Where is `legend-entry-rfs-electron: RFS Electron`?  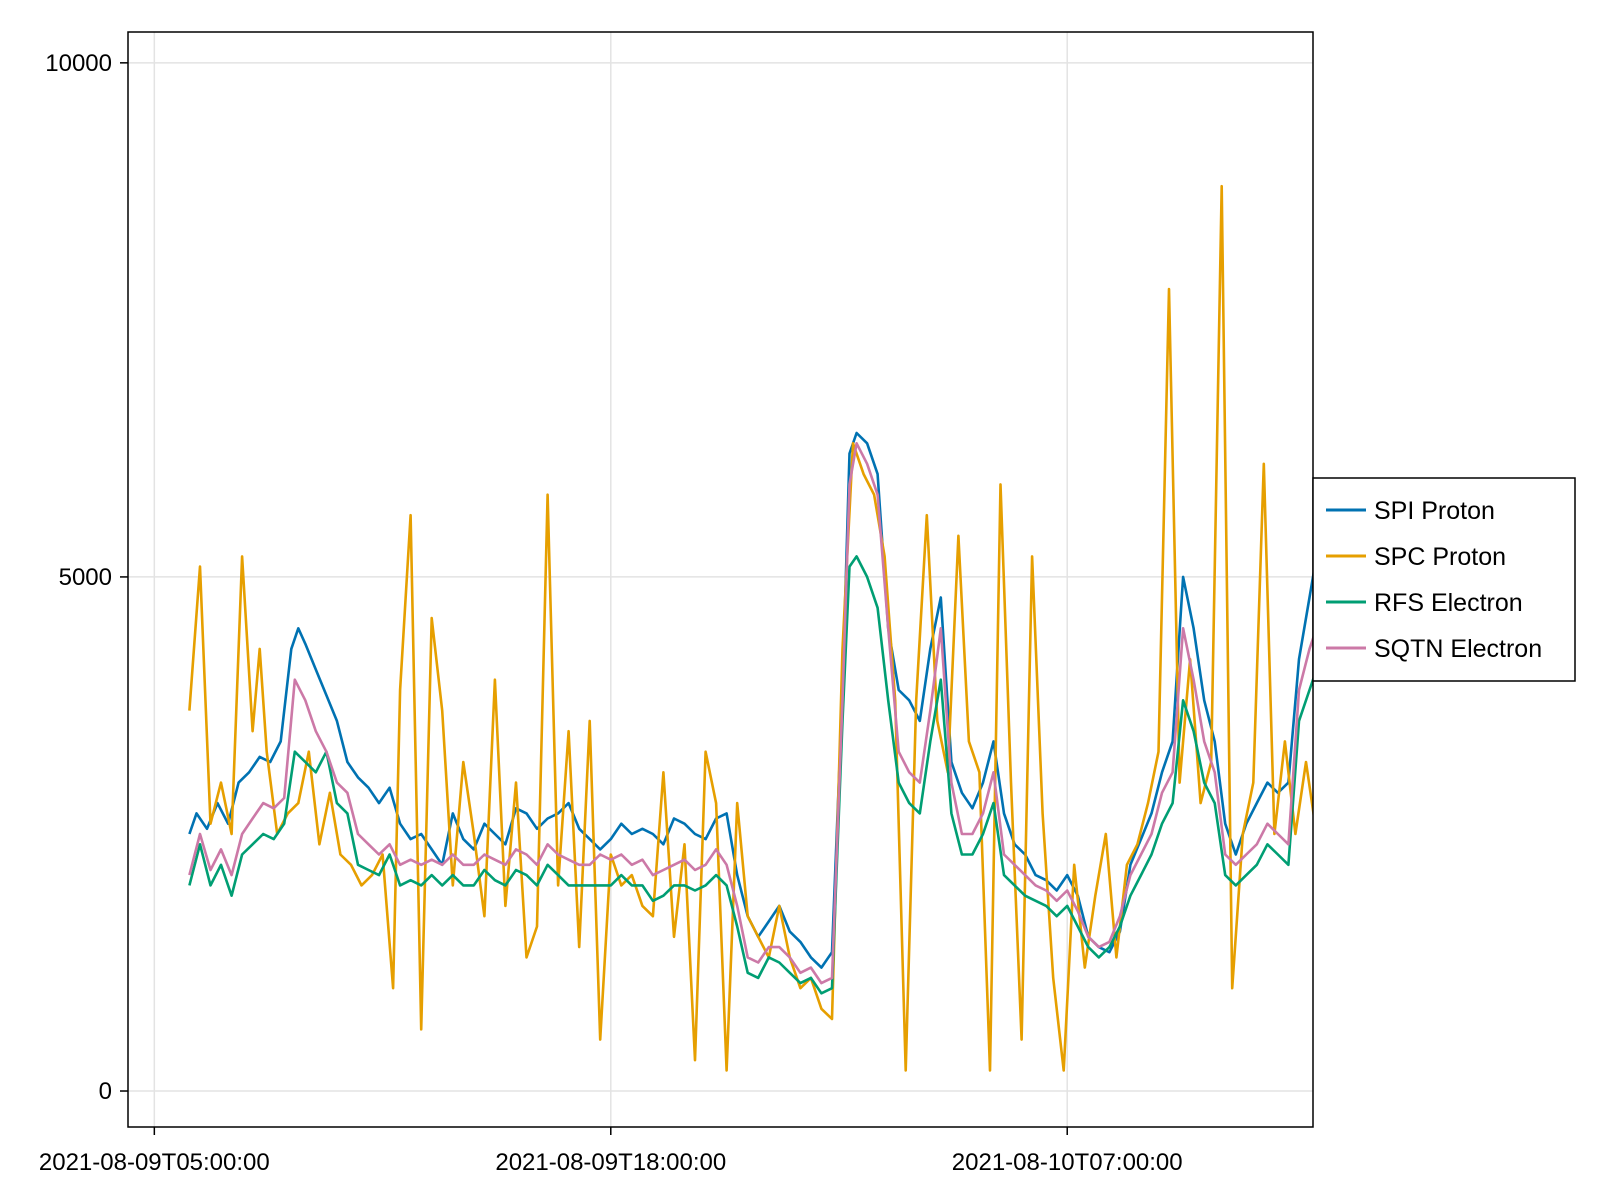 legend-entry-rfs-electron: RFS Electron is located at coordinates (1424, 603).